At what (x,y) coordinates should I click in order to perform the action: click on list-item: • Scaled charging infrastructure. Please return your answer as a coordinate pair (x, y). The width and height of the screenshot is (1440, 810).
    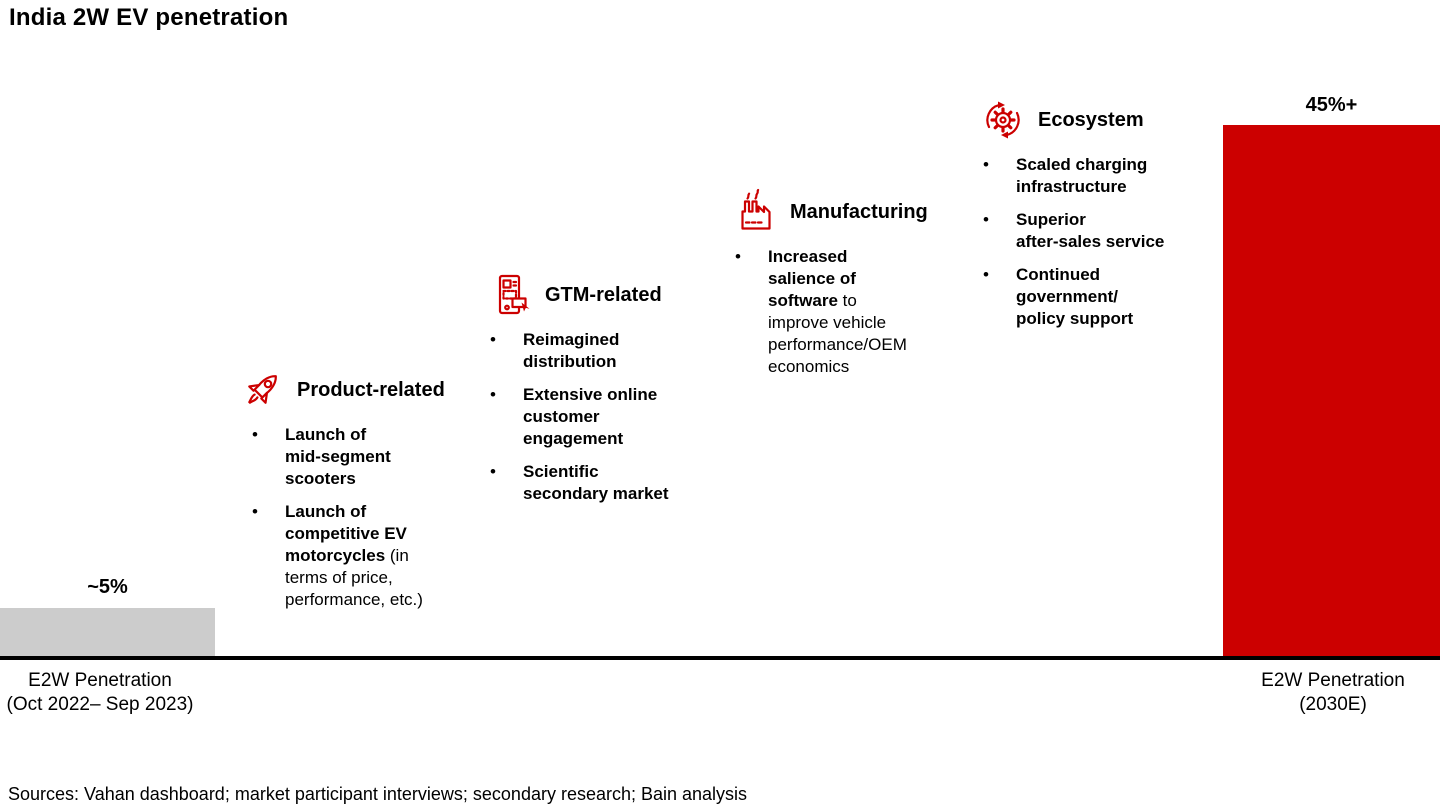
    Looking at the image, I should click on (1065, 175).